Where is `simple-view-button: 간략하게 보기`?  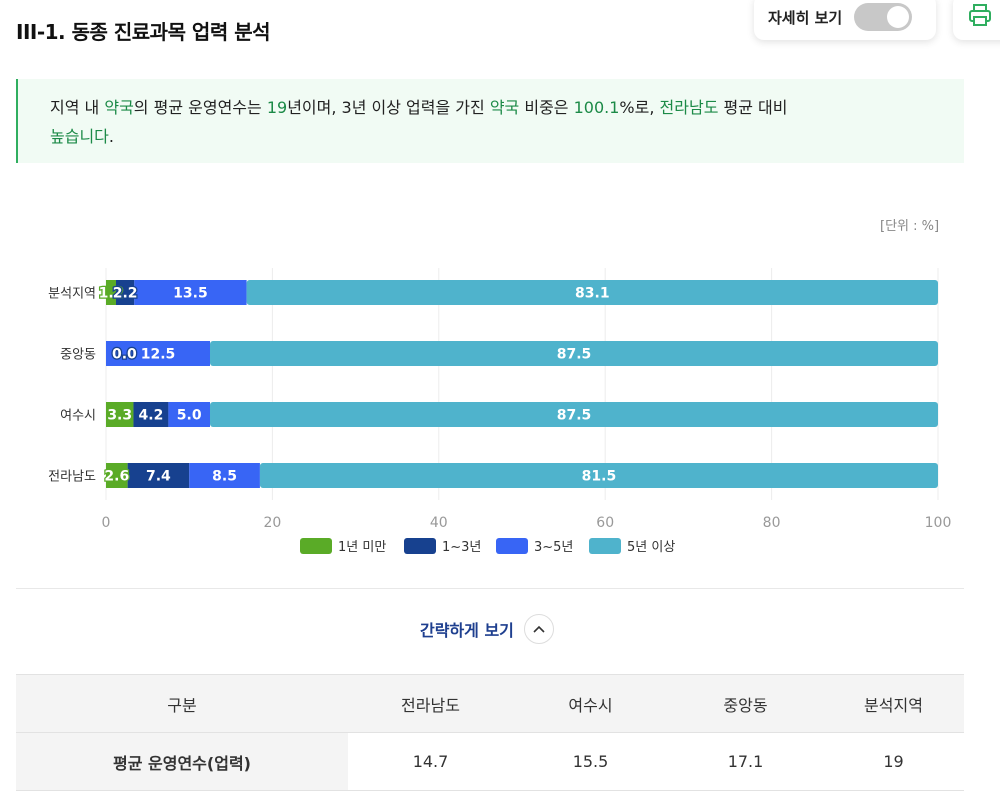
simple-view-button: 간략하게 보기 is located at coordinates (487, 629).